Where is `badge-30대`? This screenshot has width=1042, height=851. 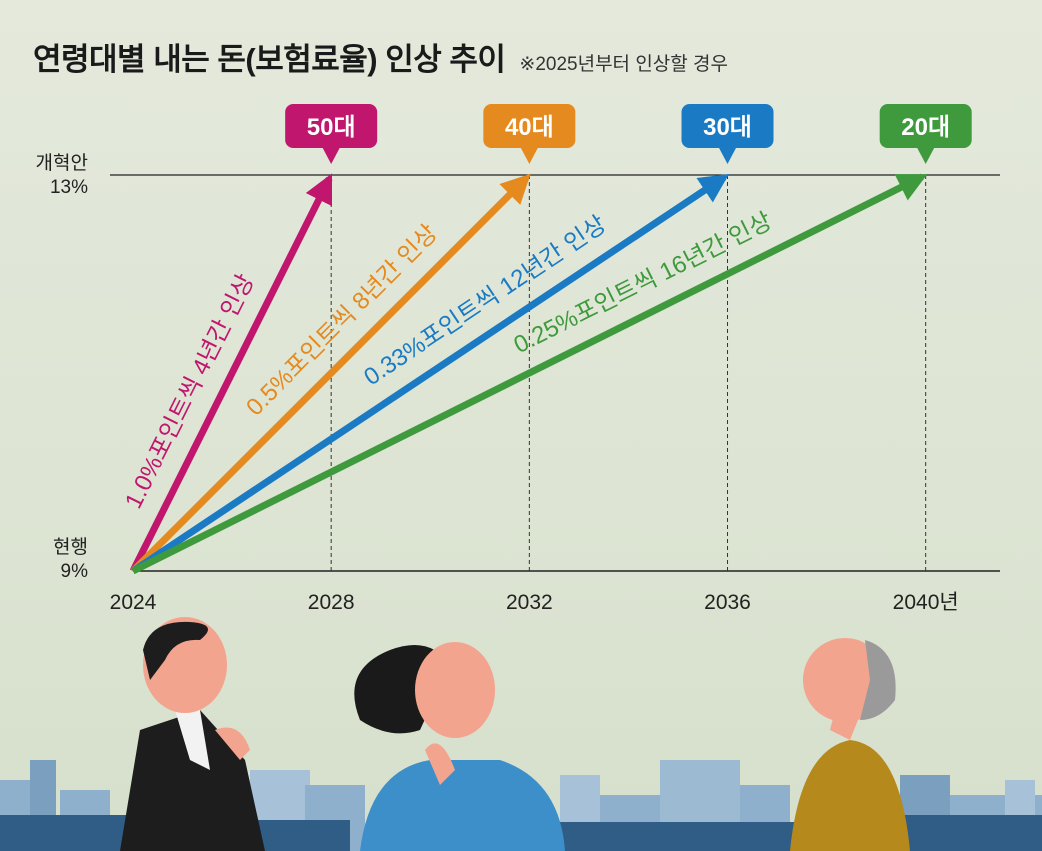
badge-30대 is located at coordinates (727, 126).